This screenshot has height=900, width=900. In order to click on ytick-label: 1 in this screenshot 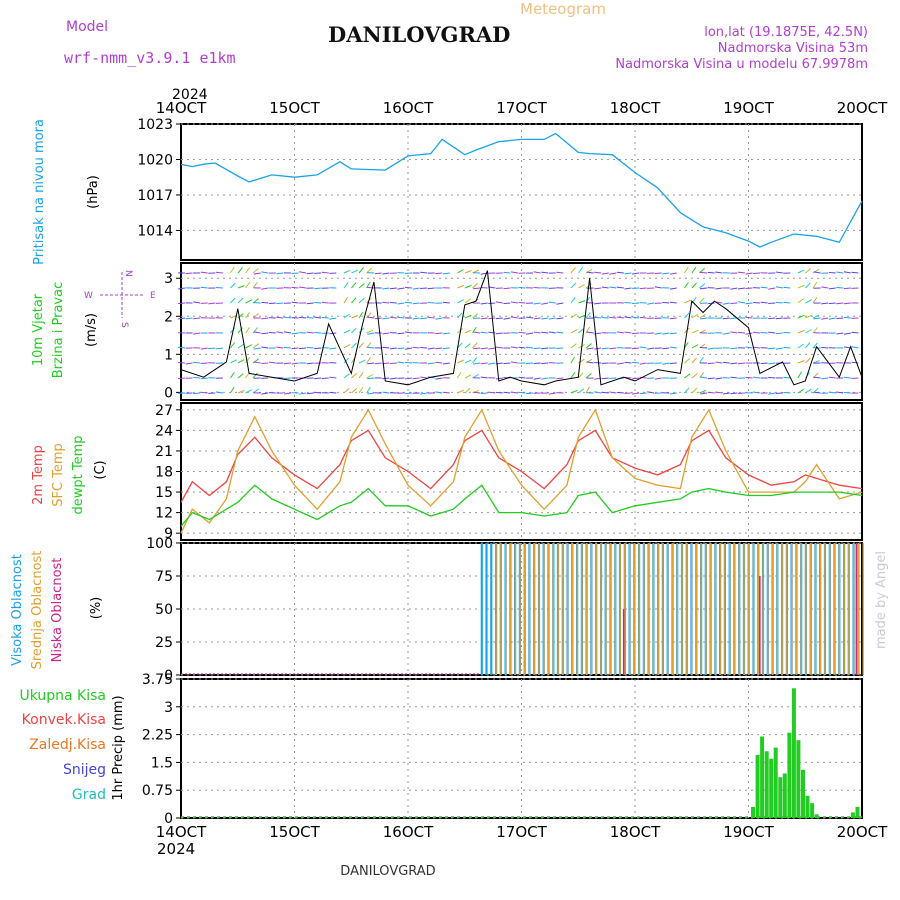, I will do `click(168, 355)`.